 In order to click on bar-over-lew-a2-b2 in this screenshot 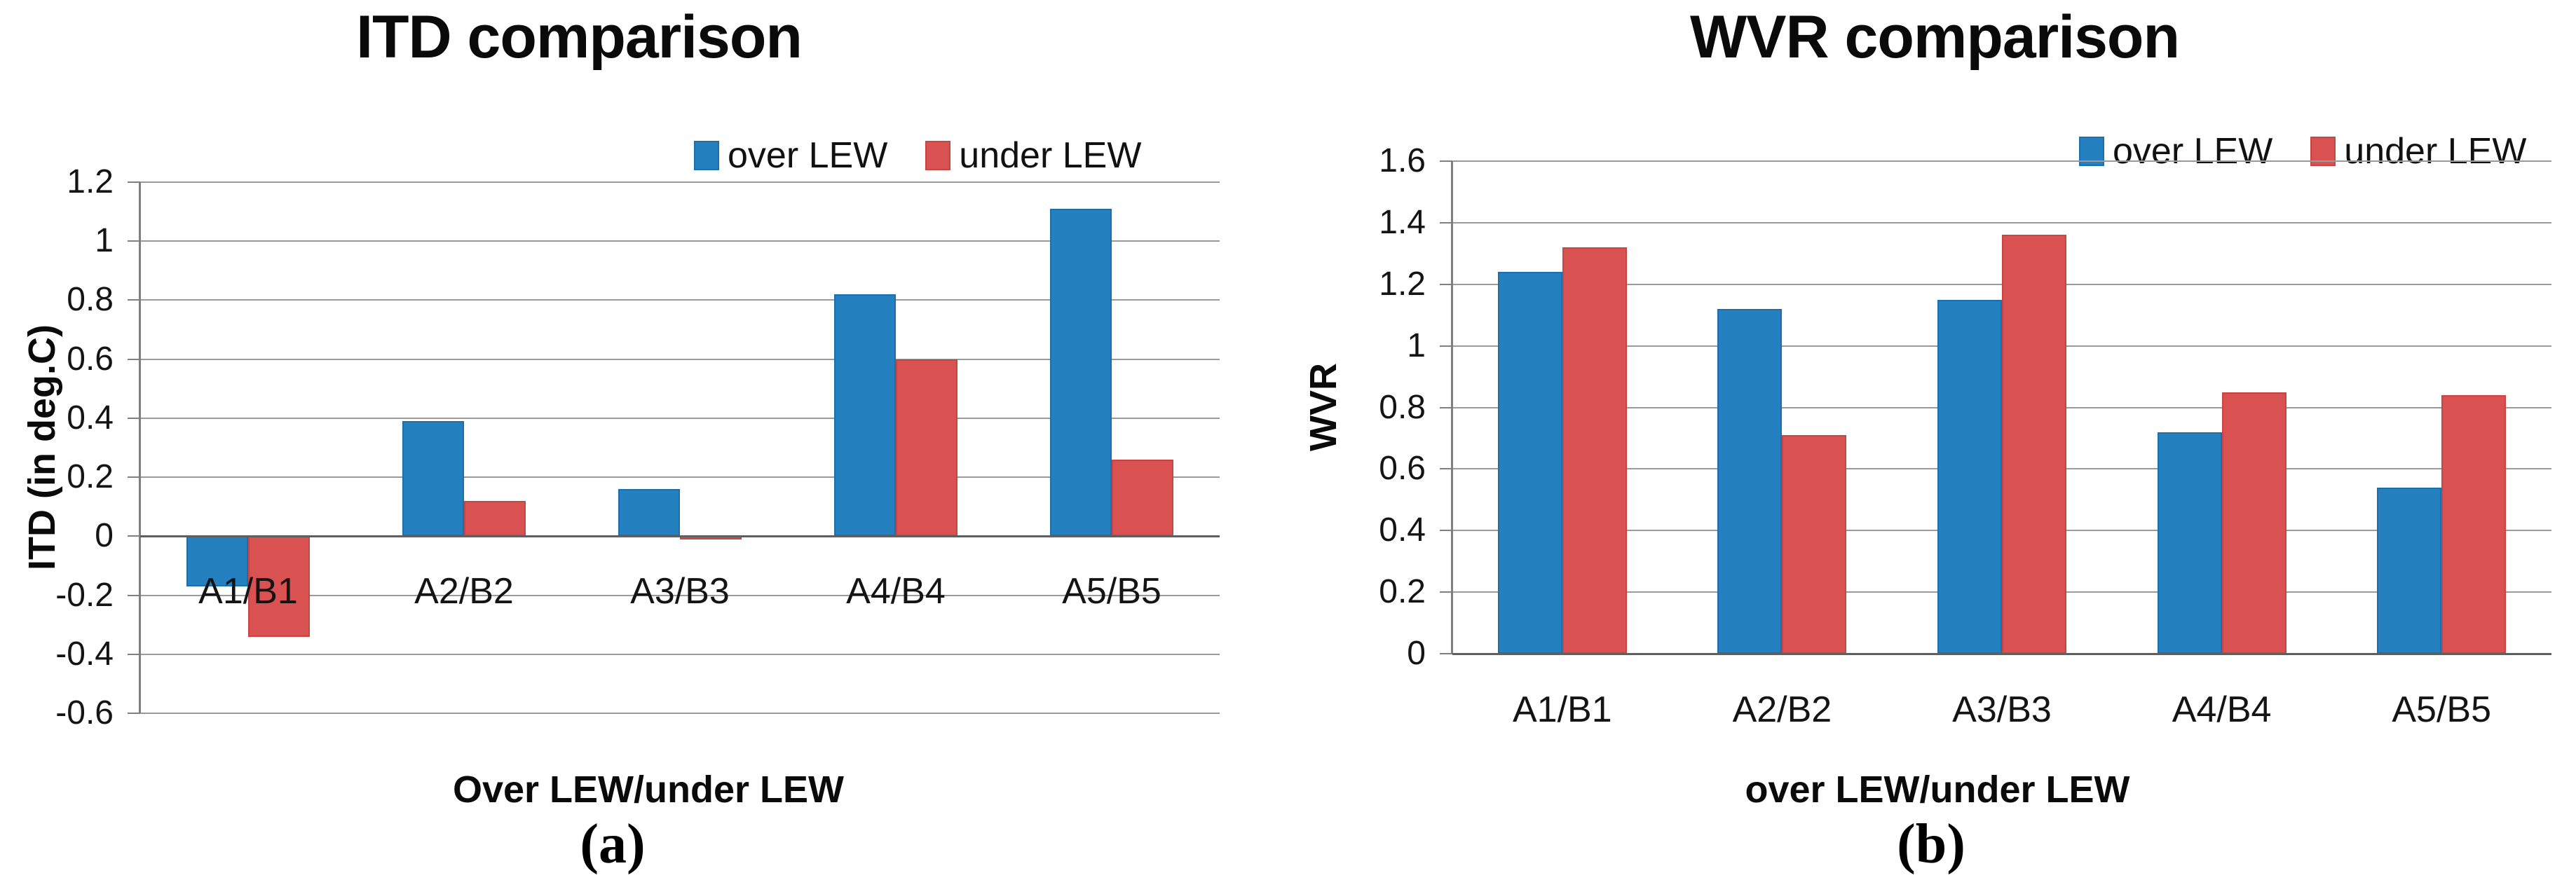, I will do `click(433, 479)`.